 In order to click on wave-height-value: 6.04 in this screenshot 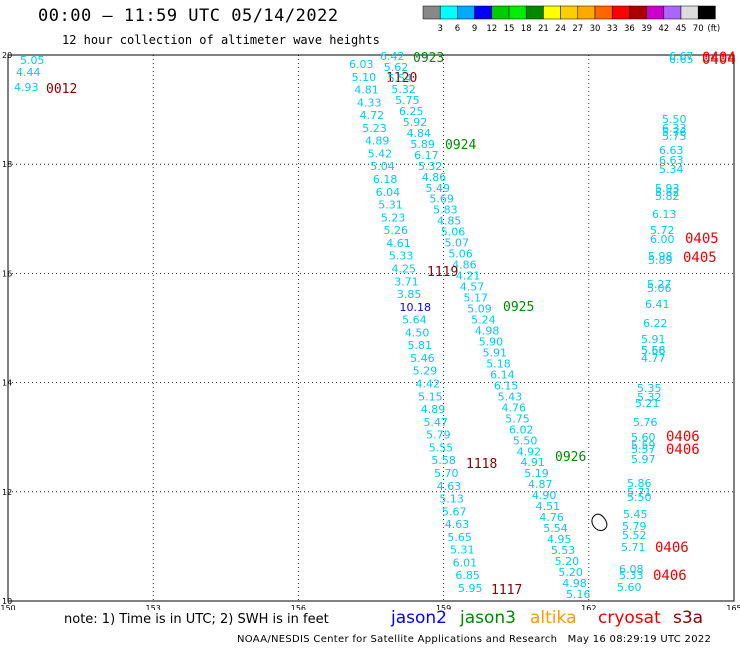, I will do `click(388, 192)`.